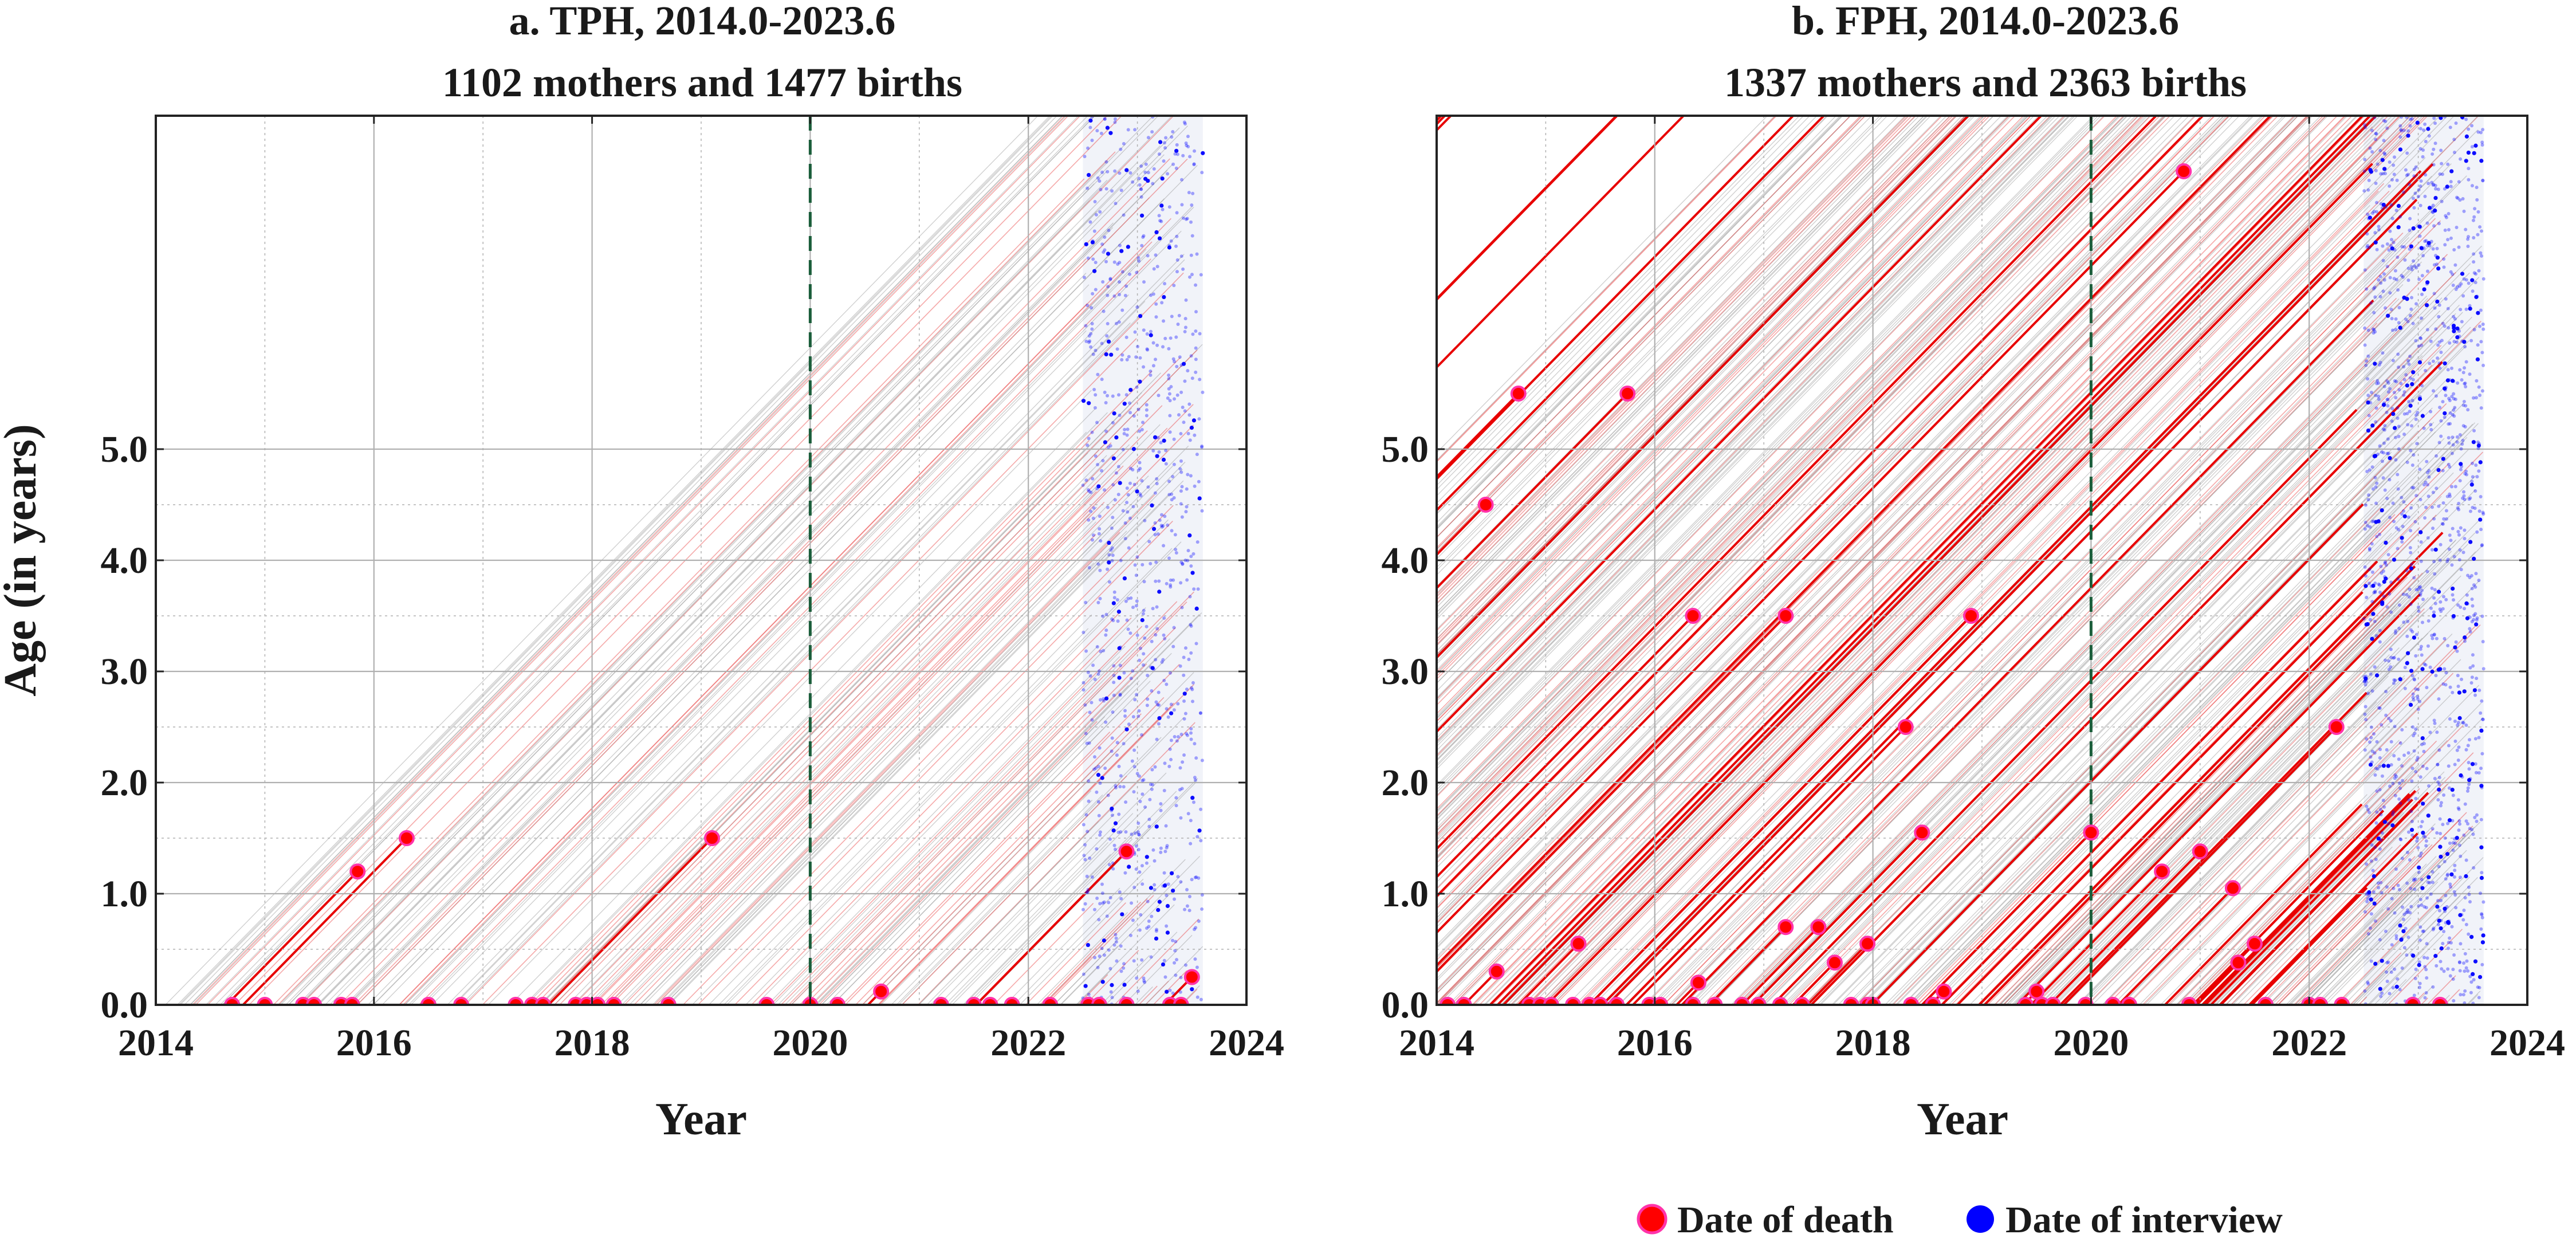 The height and width of the screenshot is (1238, 2576). I want to click on death-point, so click(2162, 871).